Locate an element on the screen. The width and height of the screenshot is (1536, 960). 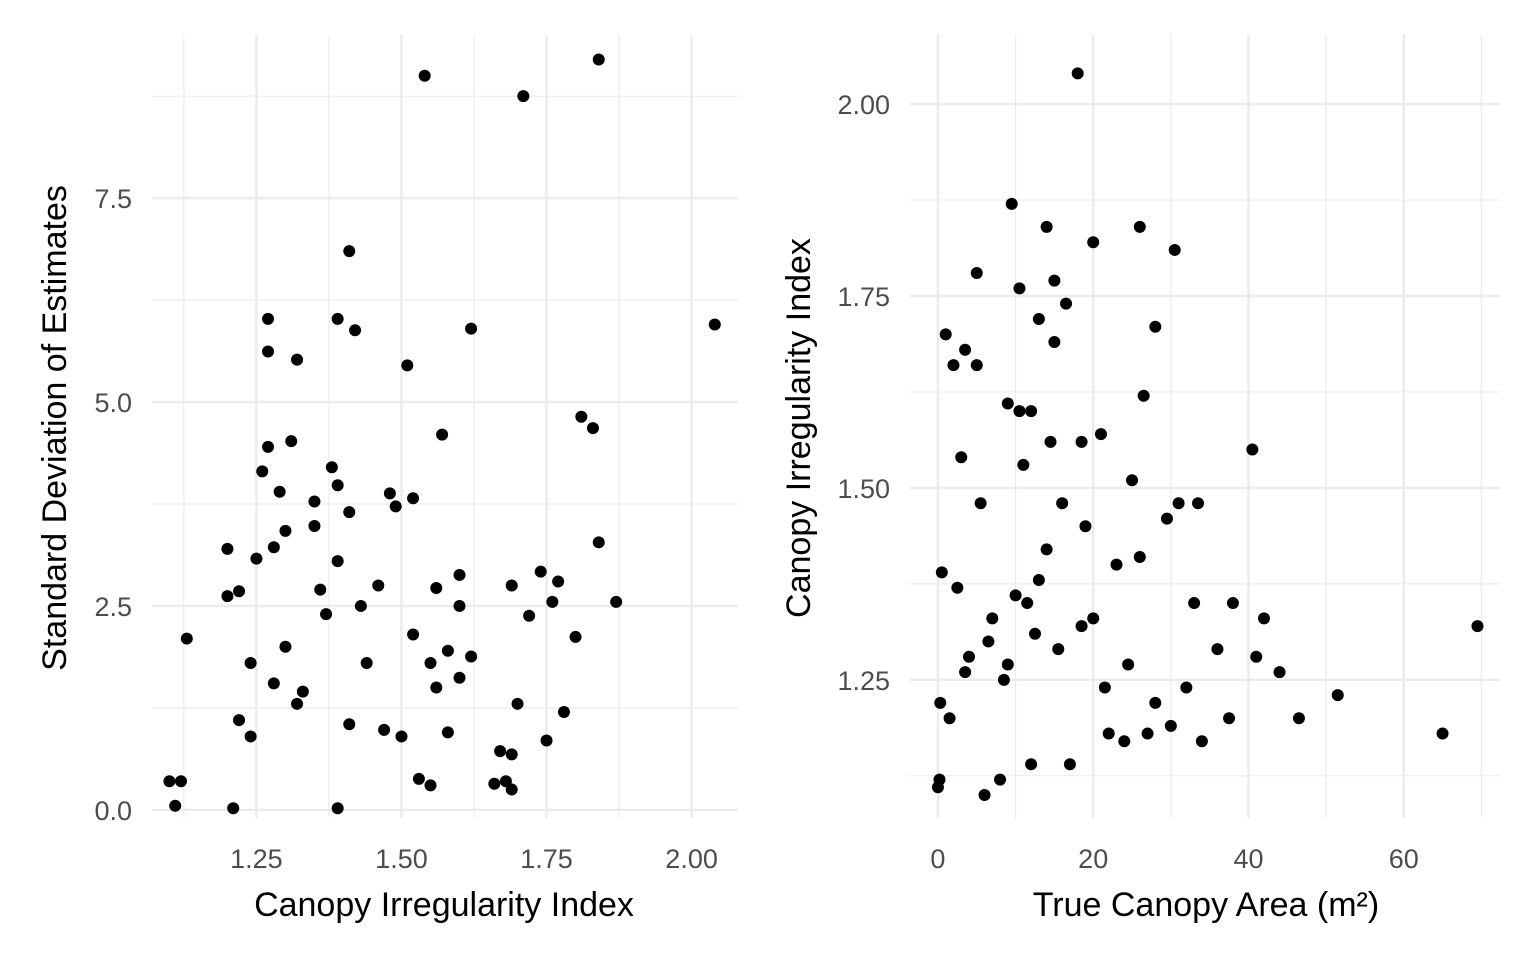
right-y-tick-label: 1.75 is located at coordinates (863, 297).